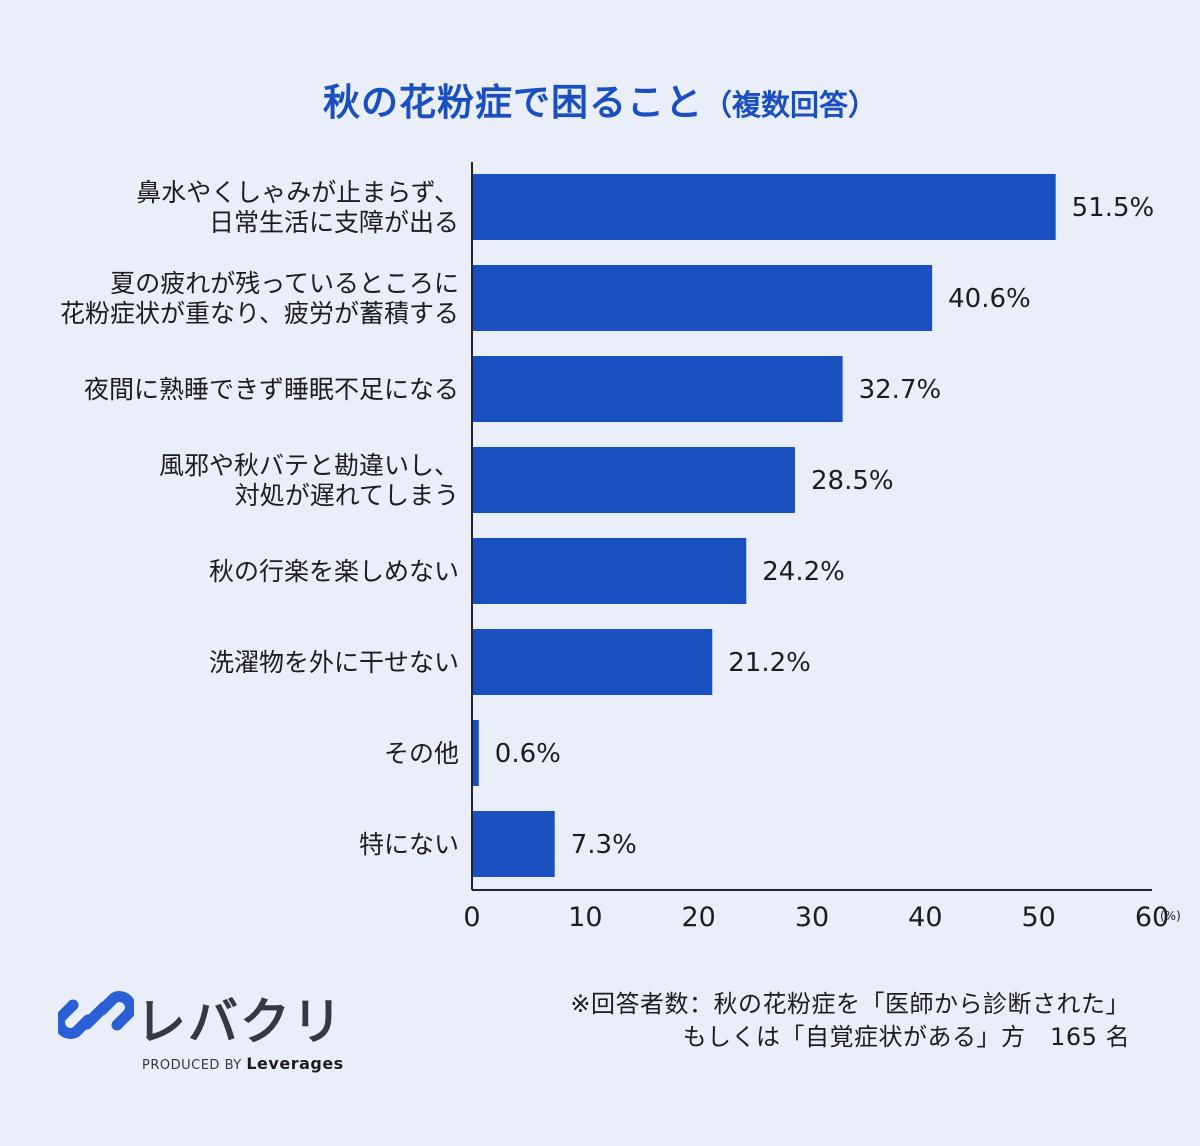  I want to click on category-label-6-0: その他, so click(421, 753).